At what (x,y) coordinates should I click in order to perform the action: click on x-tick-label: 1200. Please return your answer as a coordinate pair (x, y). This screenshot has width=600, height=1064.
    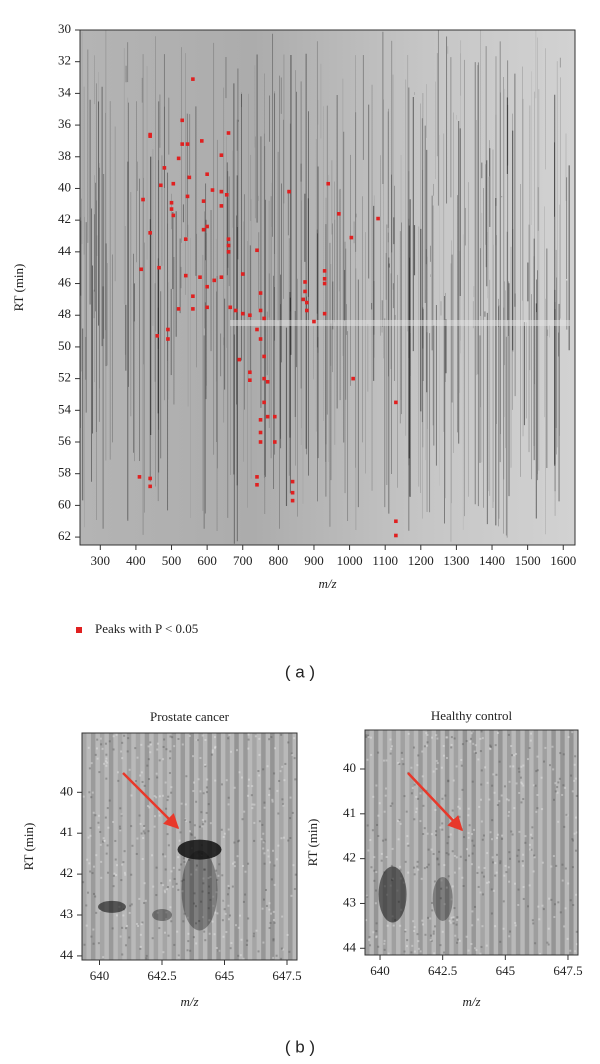
    Looking at the image, I should click on (421, 560).